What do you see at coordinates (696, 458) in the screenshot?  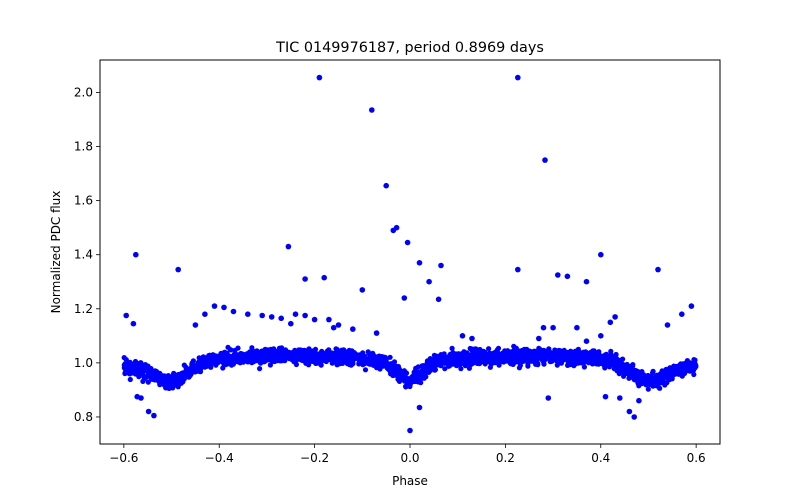 I see `x-tick-label: 0.6` at bounding box center [696, 458].